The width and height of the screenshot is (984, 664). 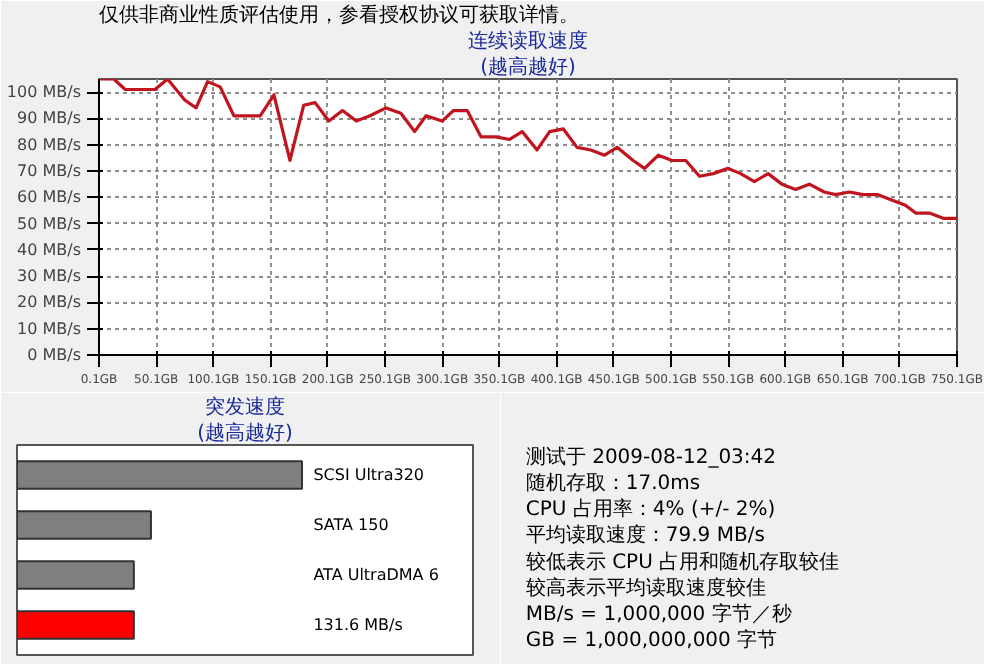 I want to click on y-tick-label: 131.6 MB/s, so click(x=358, y=625).